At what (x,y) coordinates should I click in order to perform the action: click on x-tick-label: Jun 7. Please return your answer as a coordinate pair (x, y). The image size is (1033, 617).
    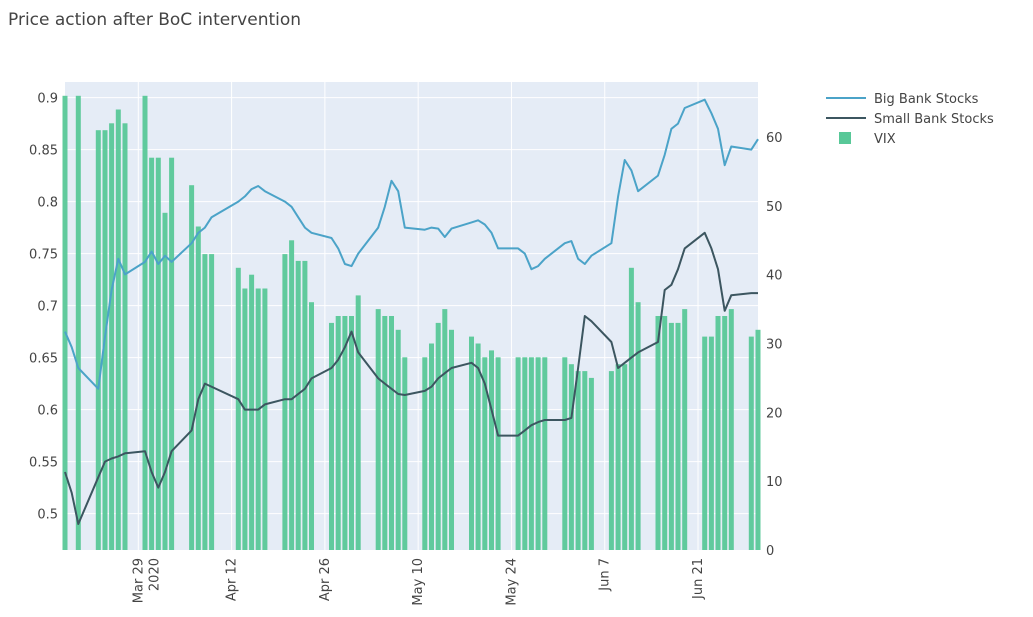
    Looking at the image, I should click on (605, 575).